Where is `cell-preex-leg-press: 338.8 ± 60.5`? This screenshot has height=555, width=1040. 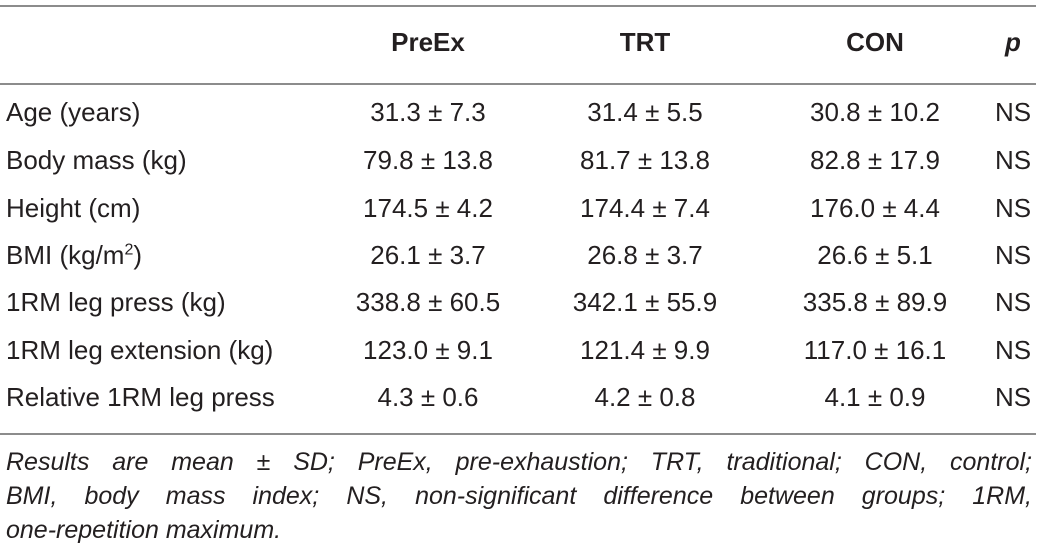 cell-preex-leg-press: 338.8 ± 60.5 is located at coordinates (428, 302).